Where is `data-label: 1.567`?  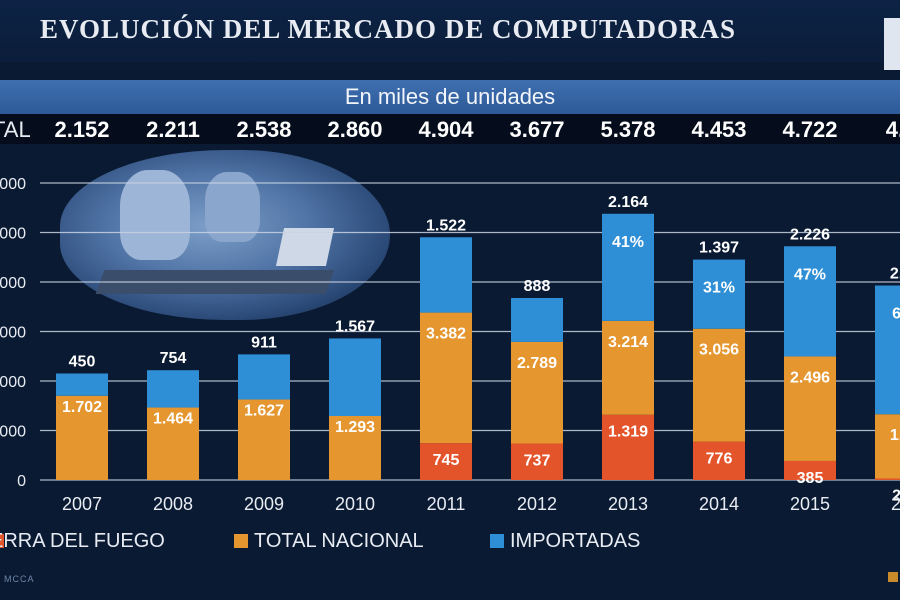 data-label: 1.567 is located at coordinates (355, 326).